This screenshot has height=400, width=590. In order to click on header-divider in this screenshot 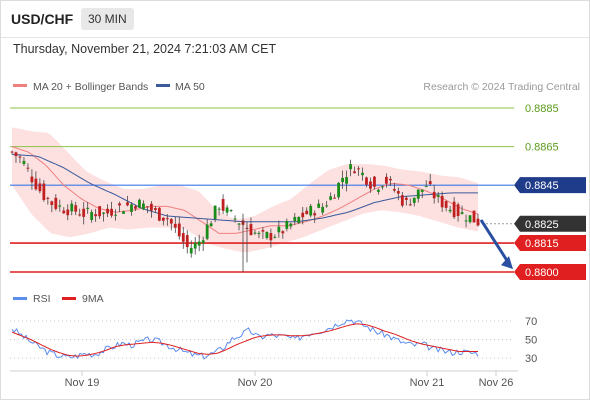, I will do `click(295, 37)`.